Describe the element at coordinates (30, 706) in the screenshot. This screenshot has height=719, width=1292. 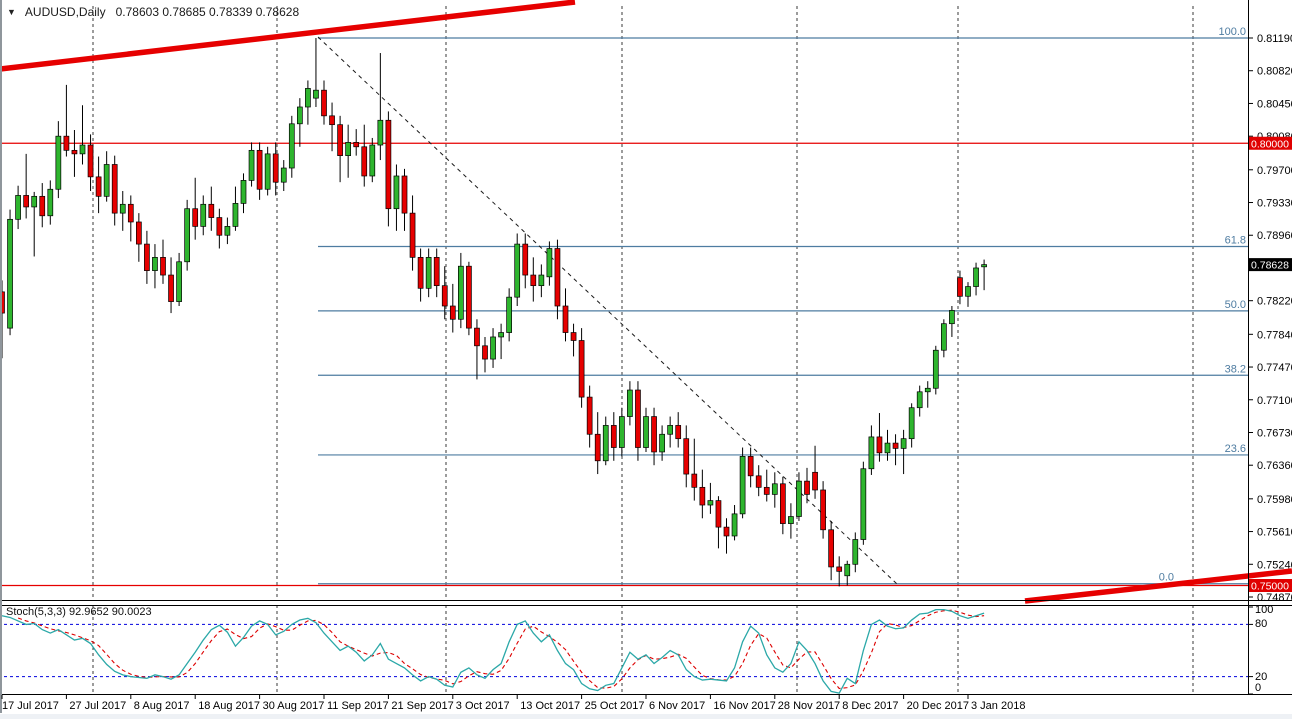
I see `date-tick-label: 17 Jul 2017` at that location.